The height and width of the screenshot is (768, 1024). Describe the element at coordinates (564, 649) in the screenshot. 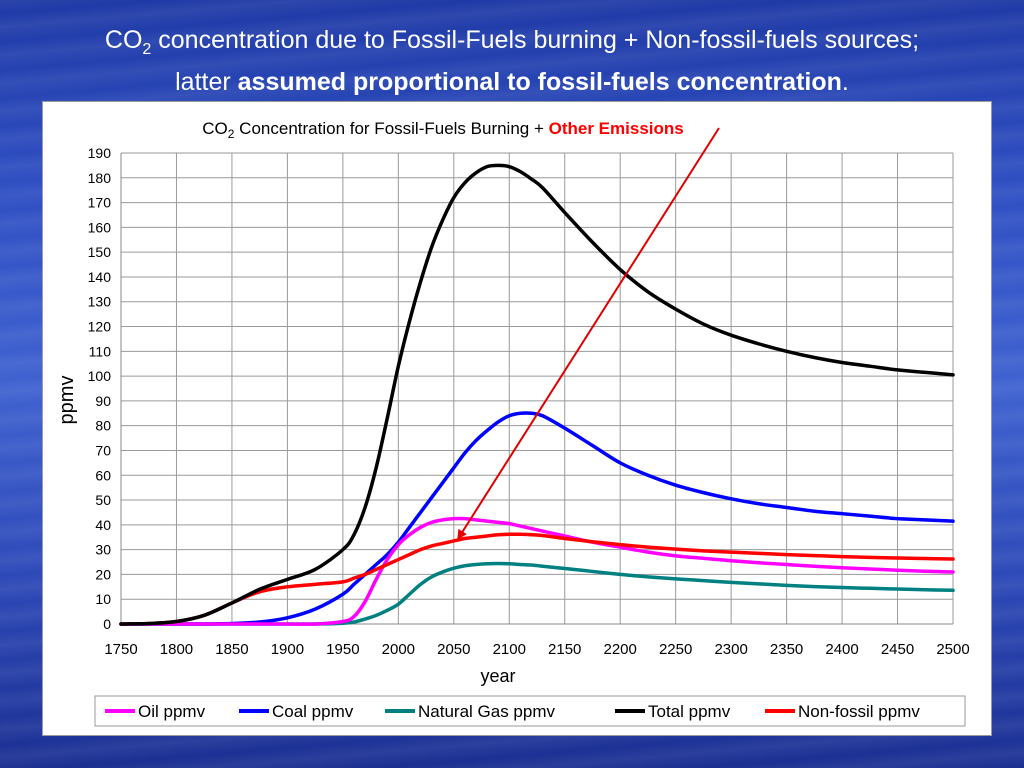

I see `x-tick-label: 2150` at that location.